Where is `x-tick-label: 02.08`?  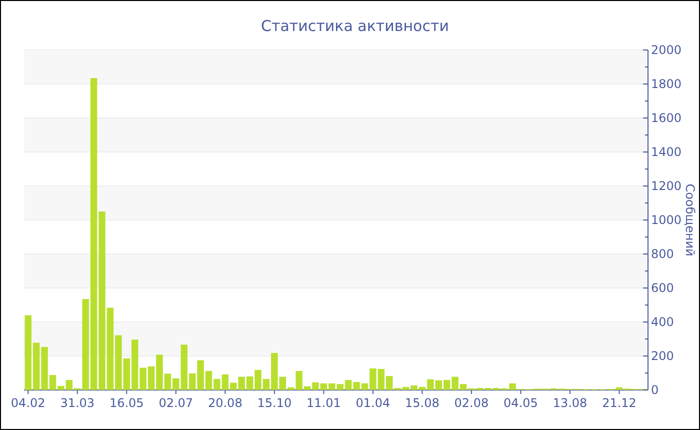 x-tick-label: 02.08 is located at coordinates (471, 403).